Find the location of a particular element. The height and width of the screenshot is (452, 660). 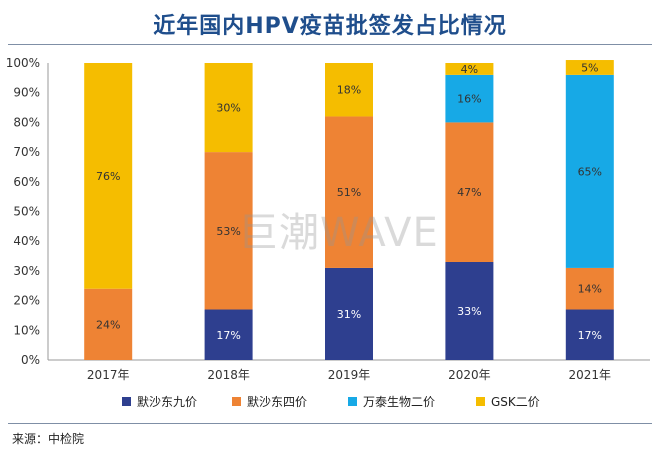

legend-item-merck-4v: 默沙东四价 is located at coordinates (269, 401).